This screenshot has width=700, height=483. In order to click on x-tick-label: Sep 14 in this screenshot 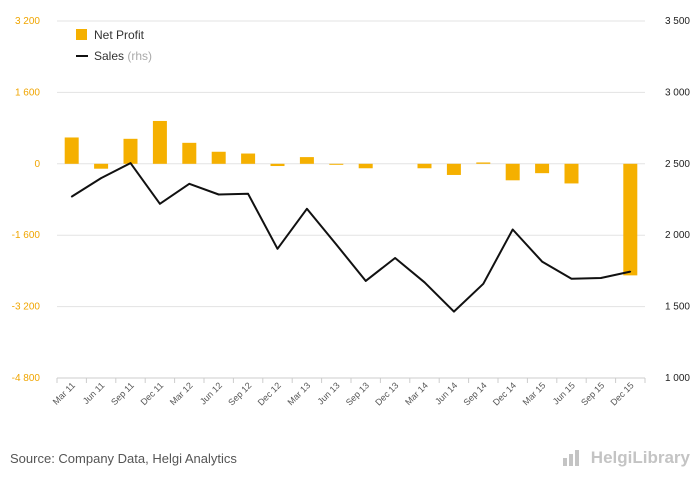, I will do `click(474, 393)`.